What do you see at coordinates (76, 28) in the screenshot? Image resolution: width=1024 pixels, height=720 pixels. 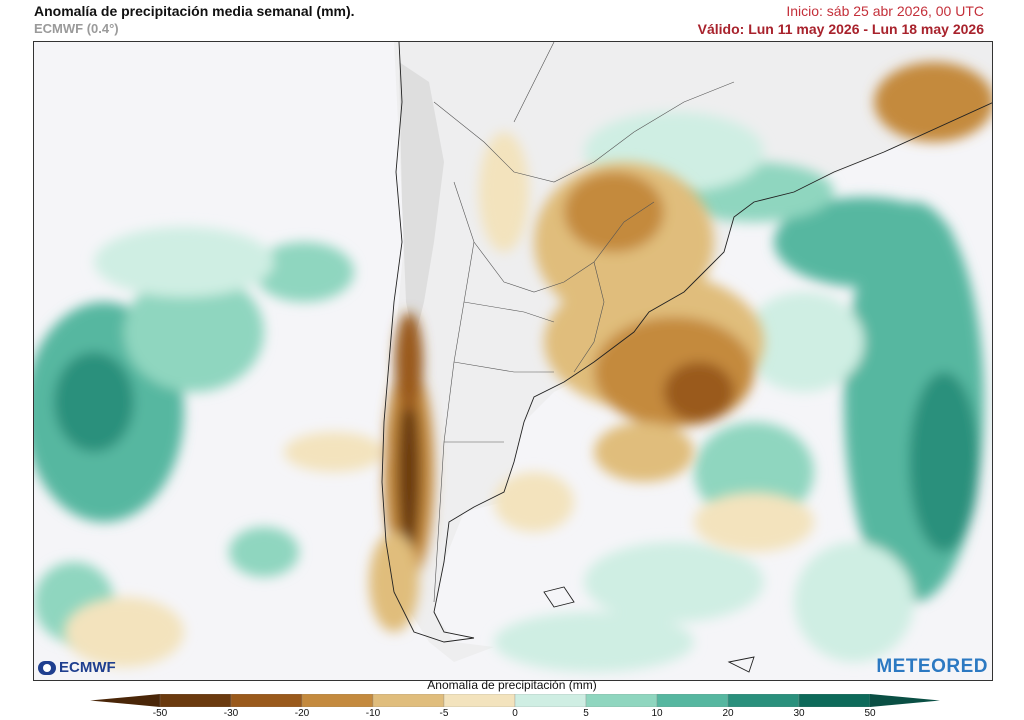 I see `model-label: ECMWF (0.4°)` at bounding box center [76, 28].